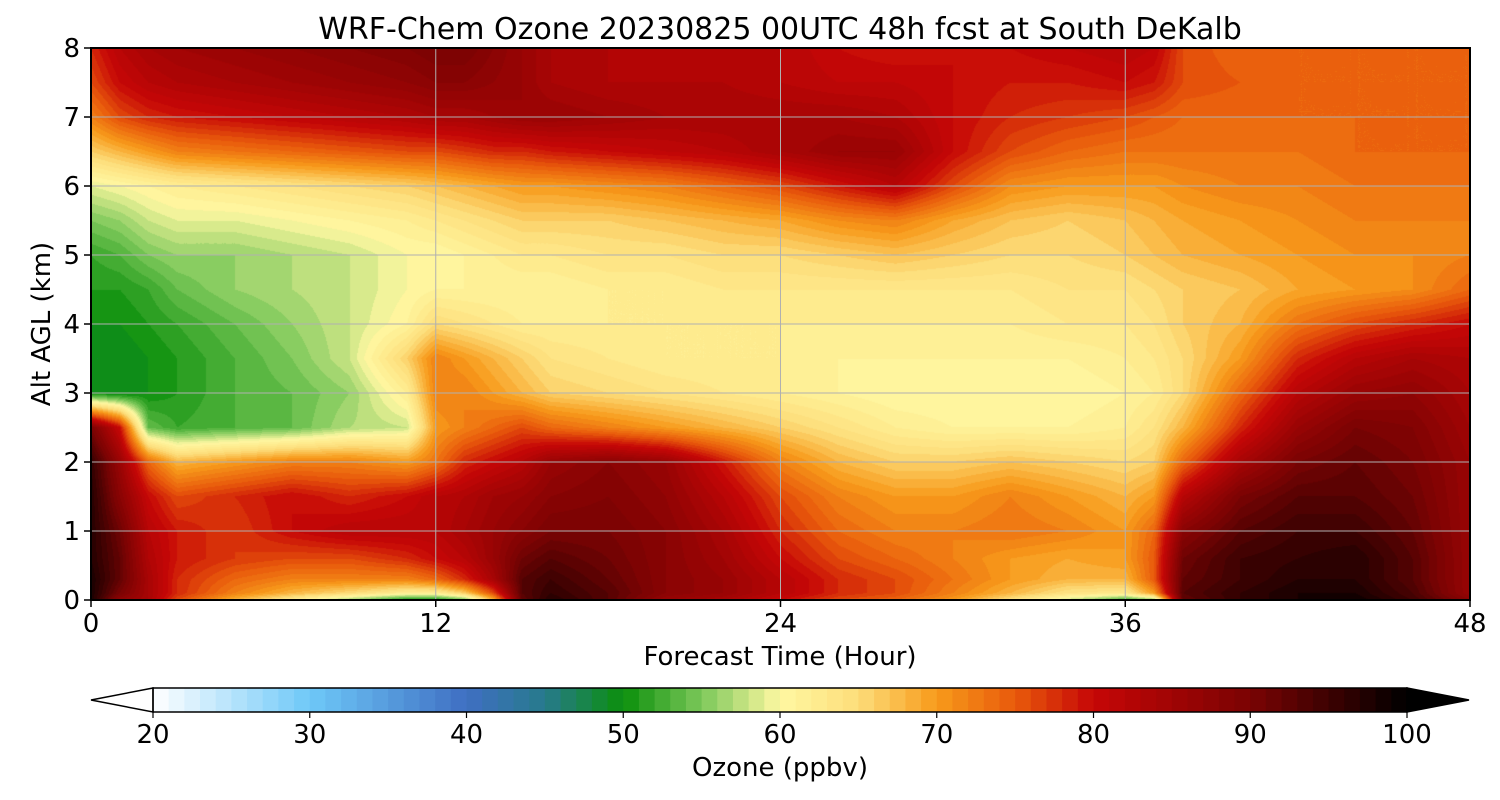 The image size is (1500, 800). Describe the element at coordinates (71, 49) in the screenshot. I see `y-tick-label: 8` at that location.